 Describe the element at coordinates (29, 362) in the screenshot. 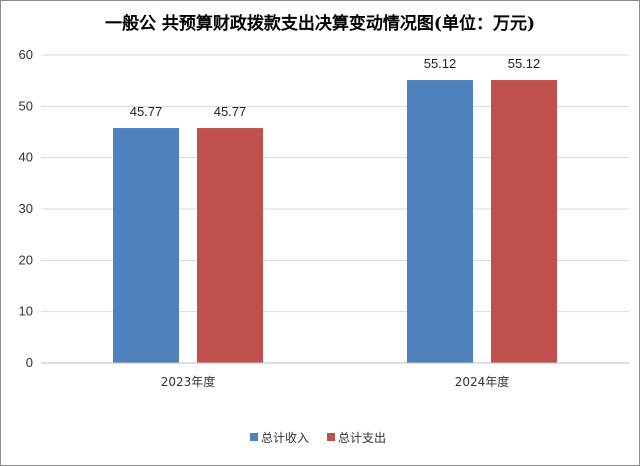

I see `y-tick-label: 0` at that location.